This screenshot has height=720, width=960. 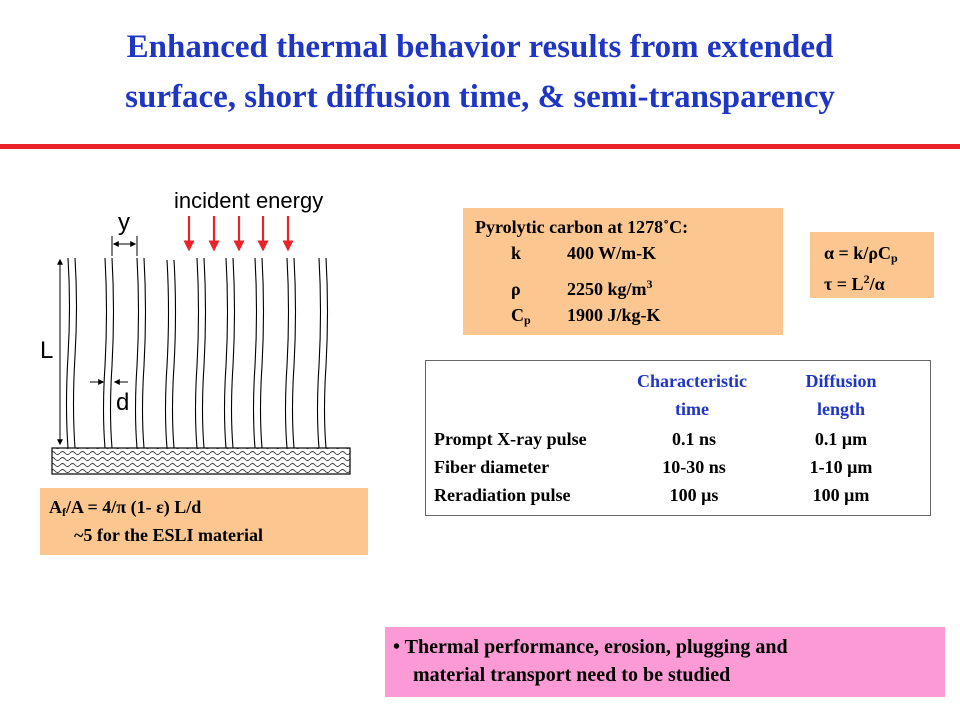 I want to click on row-label-xray: Prompt X-ray pulse, so click(x=510, y=439).